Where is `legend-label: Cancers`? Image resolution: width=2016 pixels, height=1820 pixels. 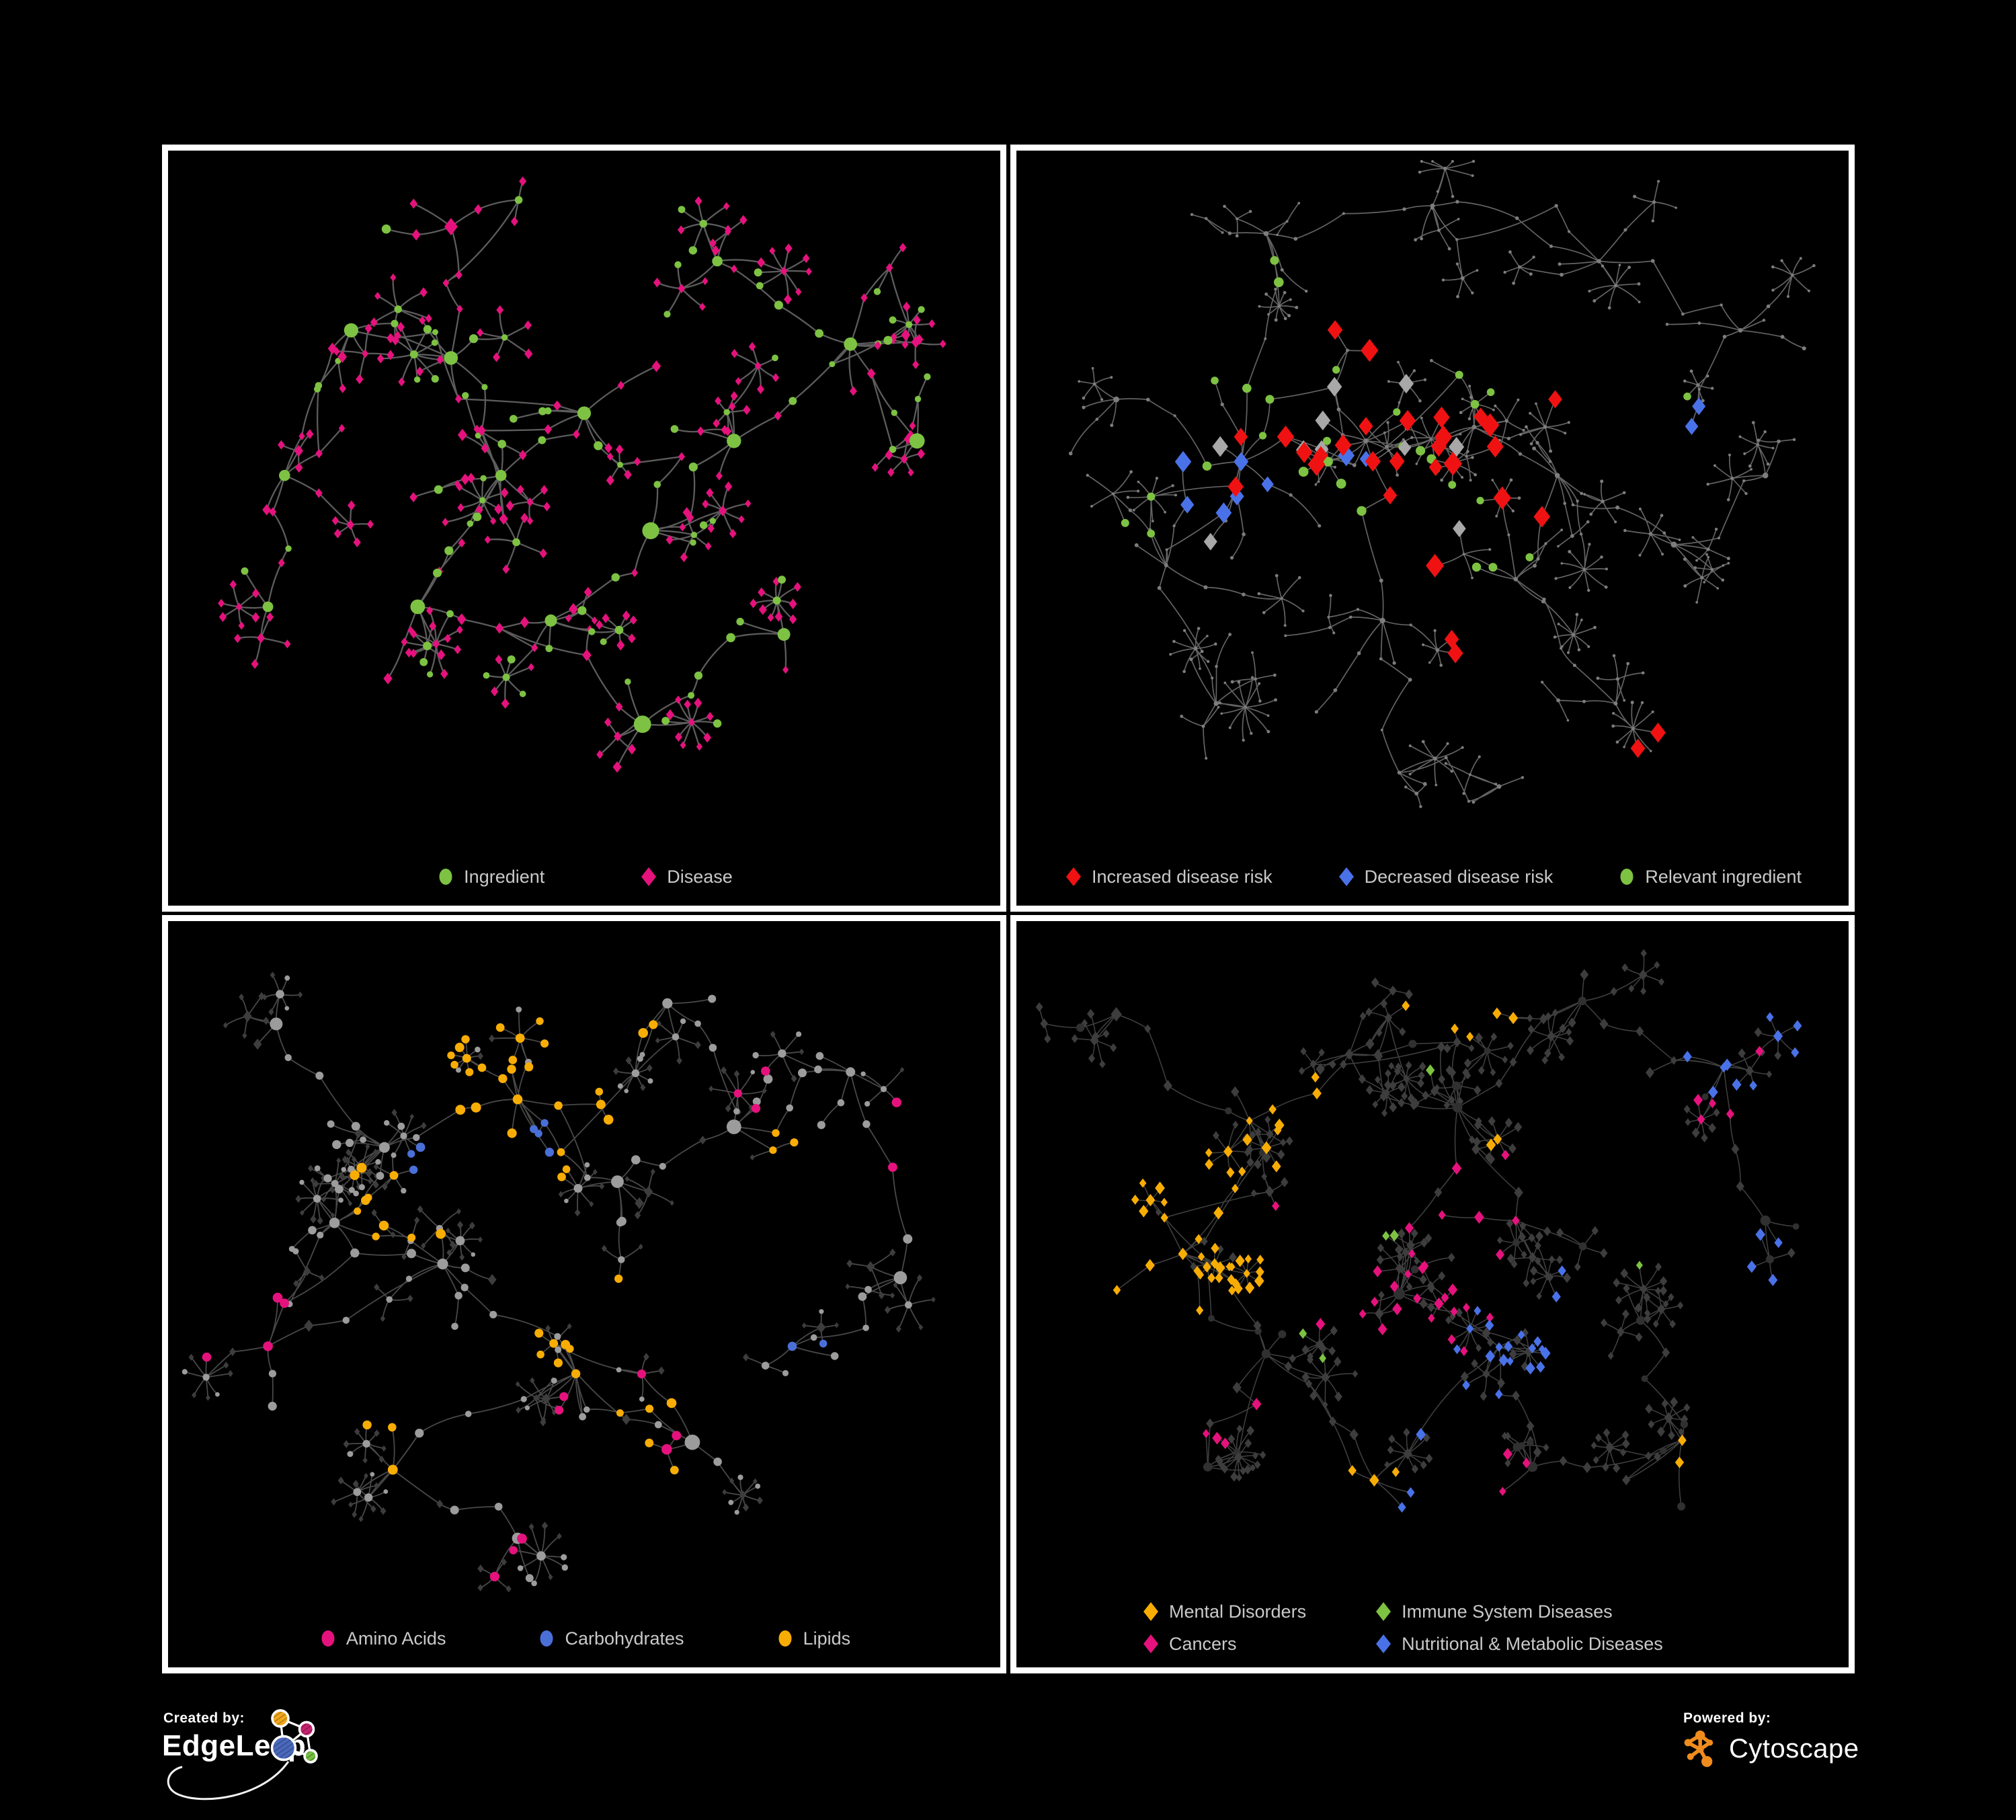
legend-label: Cancers is located at coordinates (1203, 1643).